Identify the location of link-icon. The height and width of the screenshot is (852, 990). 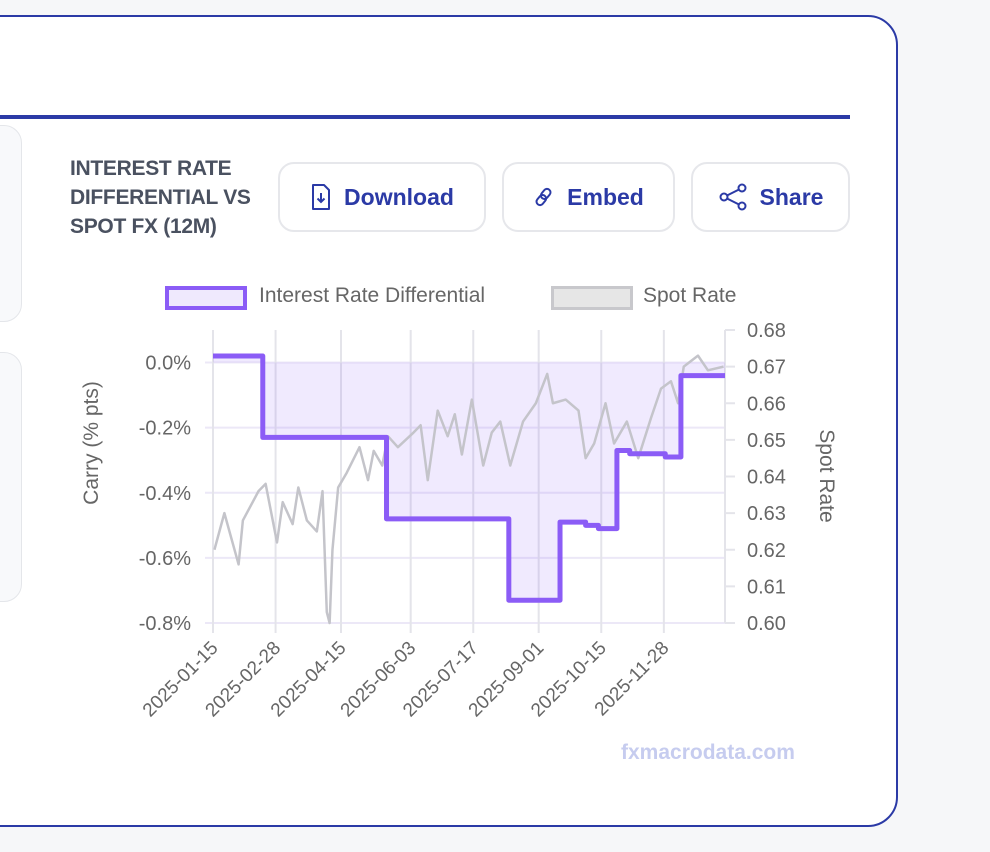
(544, 197).